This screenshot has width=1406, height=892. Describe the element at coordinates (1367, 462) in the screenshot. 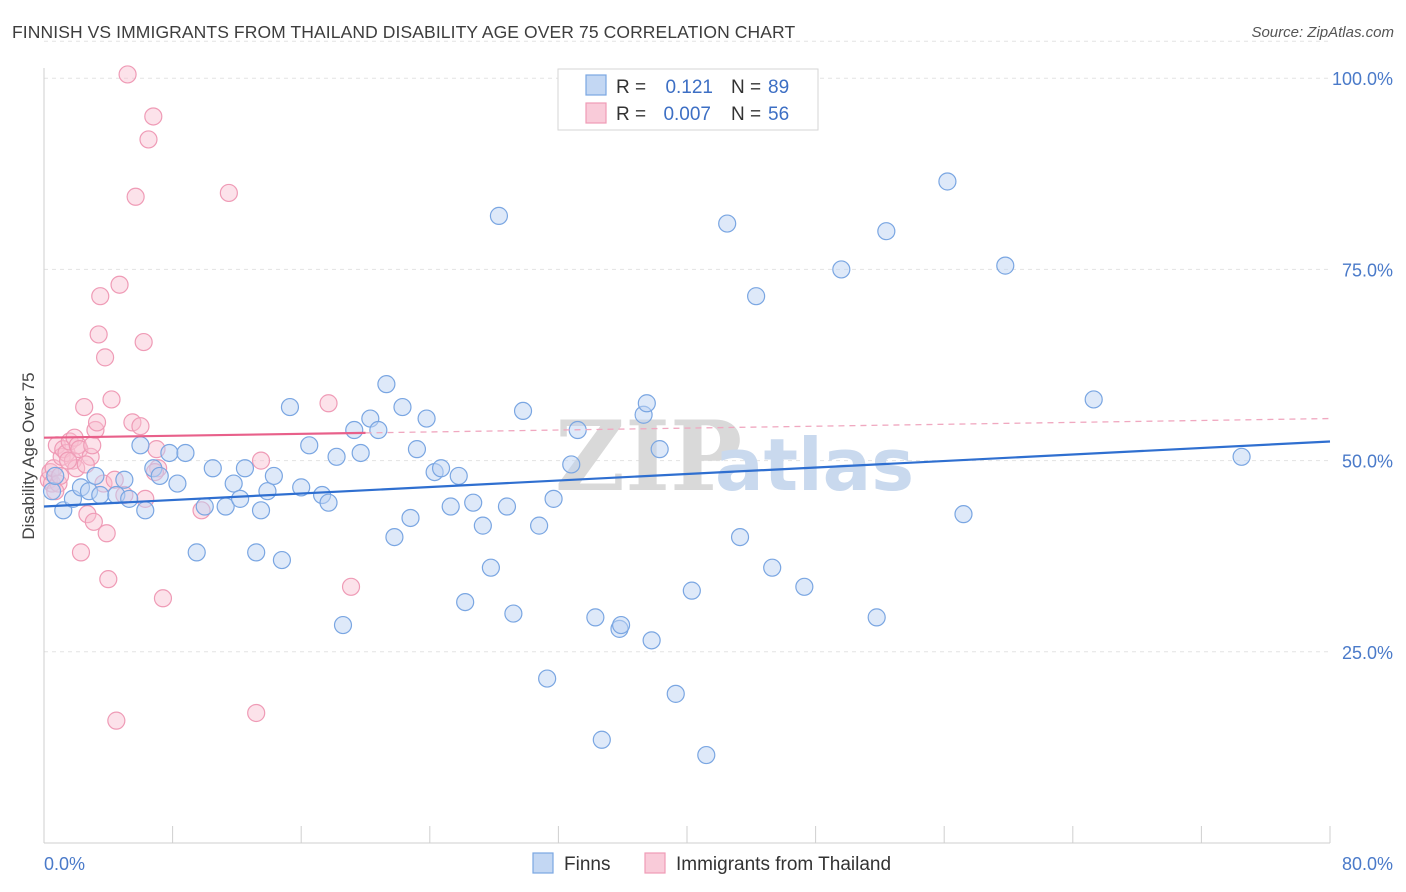

I see `y-tick-label: 50.0%` at that location.